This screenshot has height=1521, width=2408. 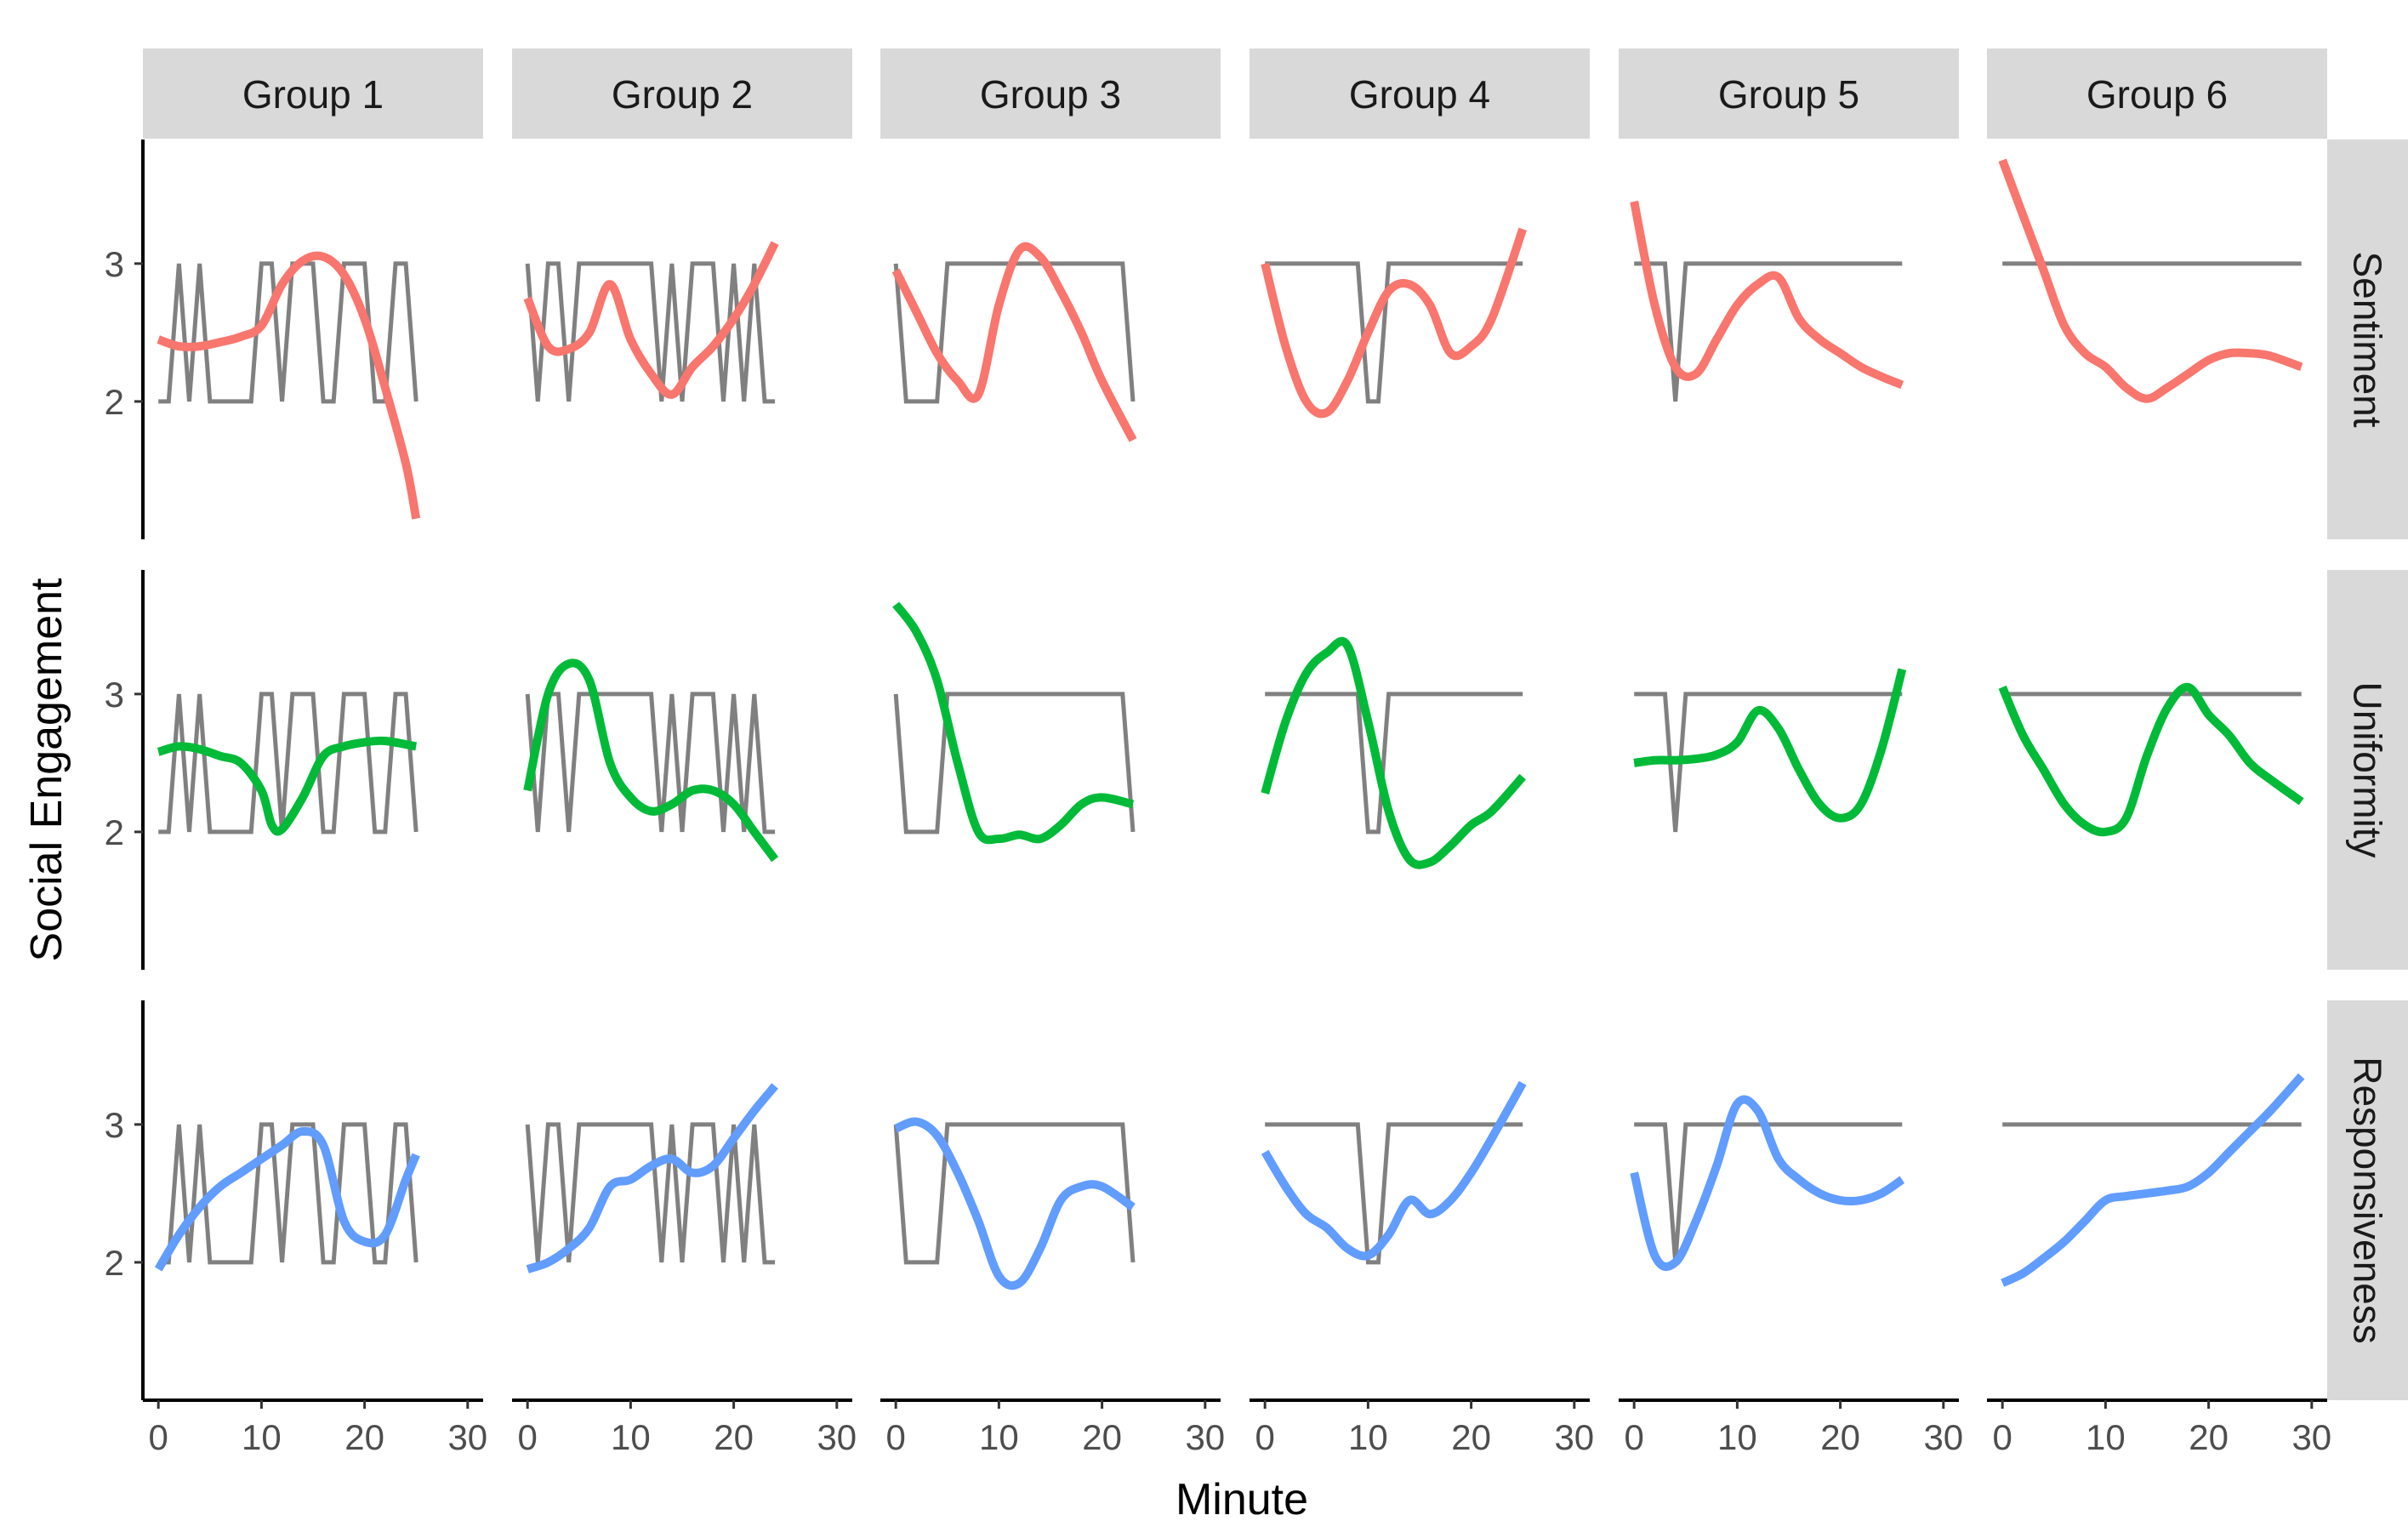 I want to click on column-strip-label: Group 4, so click(x=1419, y=94).